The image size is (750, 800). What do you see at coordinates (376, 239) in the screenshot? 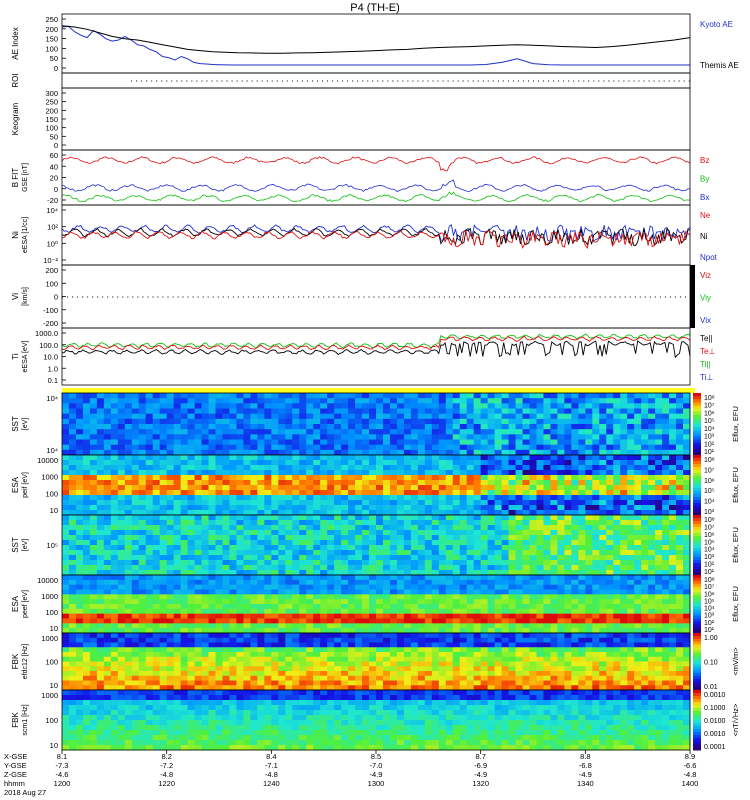
I see `density-line` at bounding box center [376, 239].